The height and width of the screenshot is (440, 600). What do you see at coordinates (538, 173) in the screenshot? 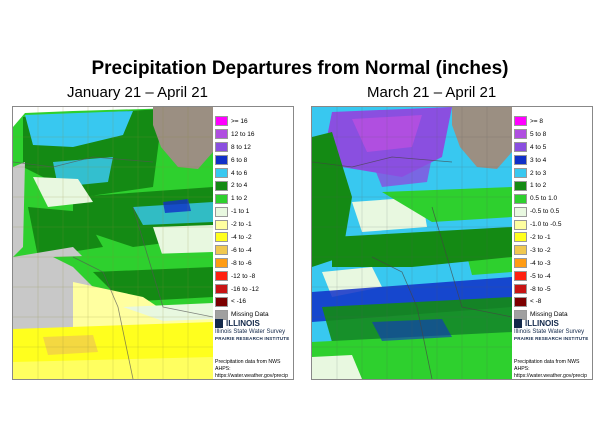
I see `legend-label: 2 to 3` at bounding box center [538, 173].